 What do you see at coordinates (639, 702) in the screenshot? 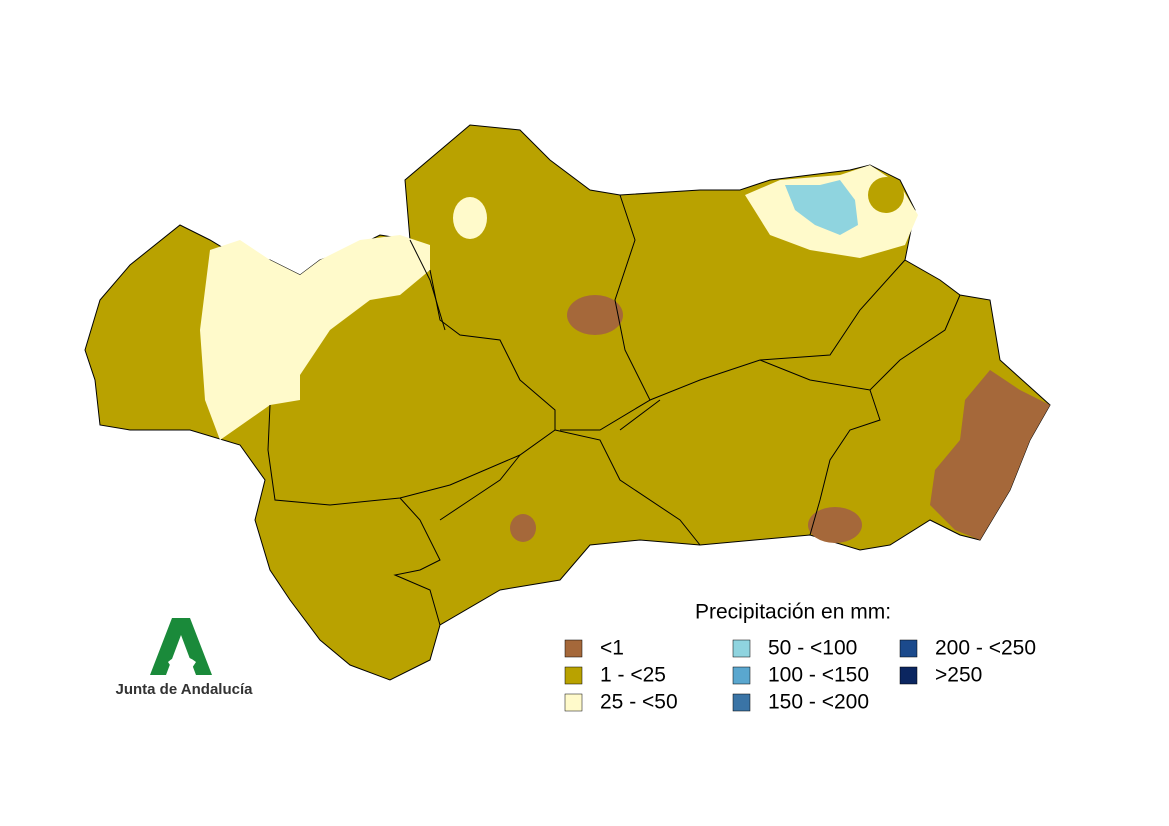
I see `legend-label: 25 - <50` at bounding box center [639, 702].